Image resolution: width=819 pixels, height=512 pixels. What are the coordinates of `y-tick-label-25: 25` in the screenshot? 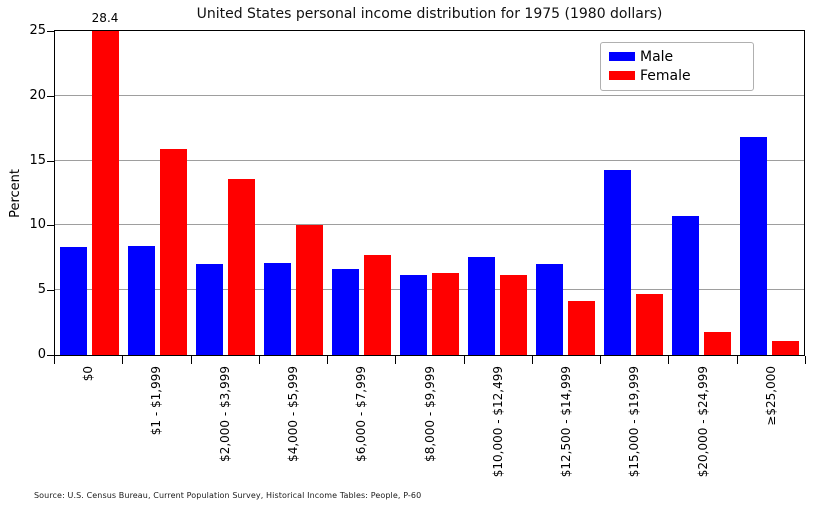 It's located at (37, 30).